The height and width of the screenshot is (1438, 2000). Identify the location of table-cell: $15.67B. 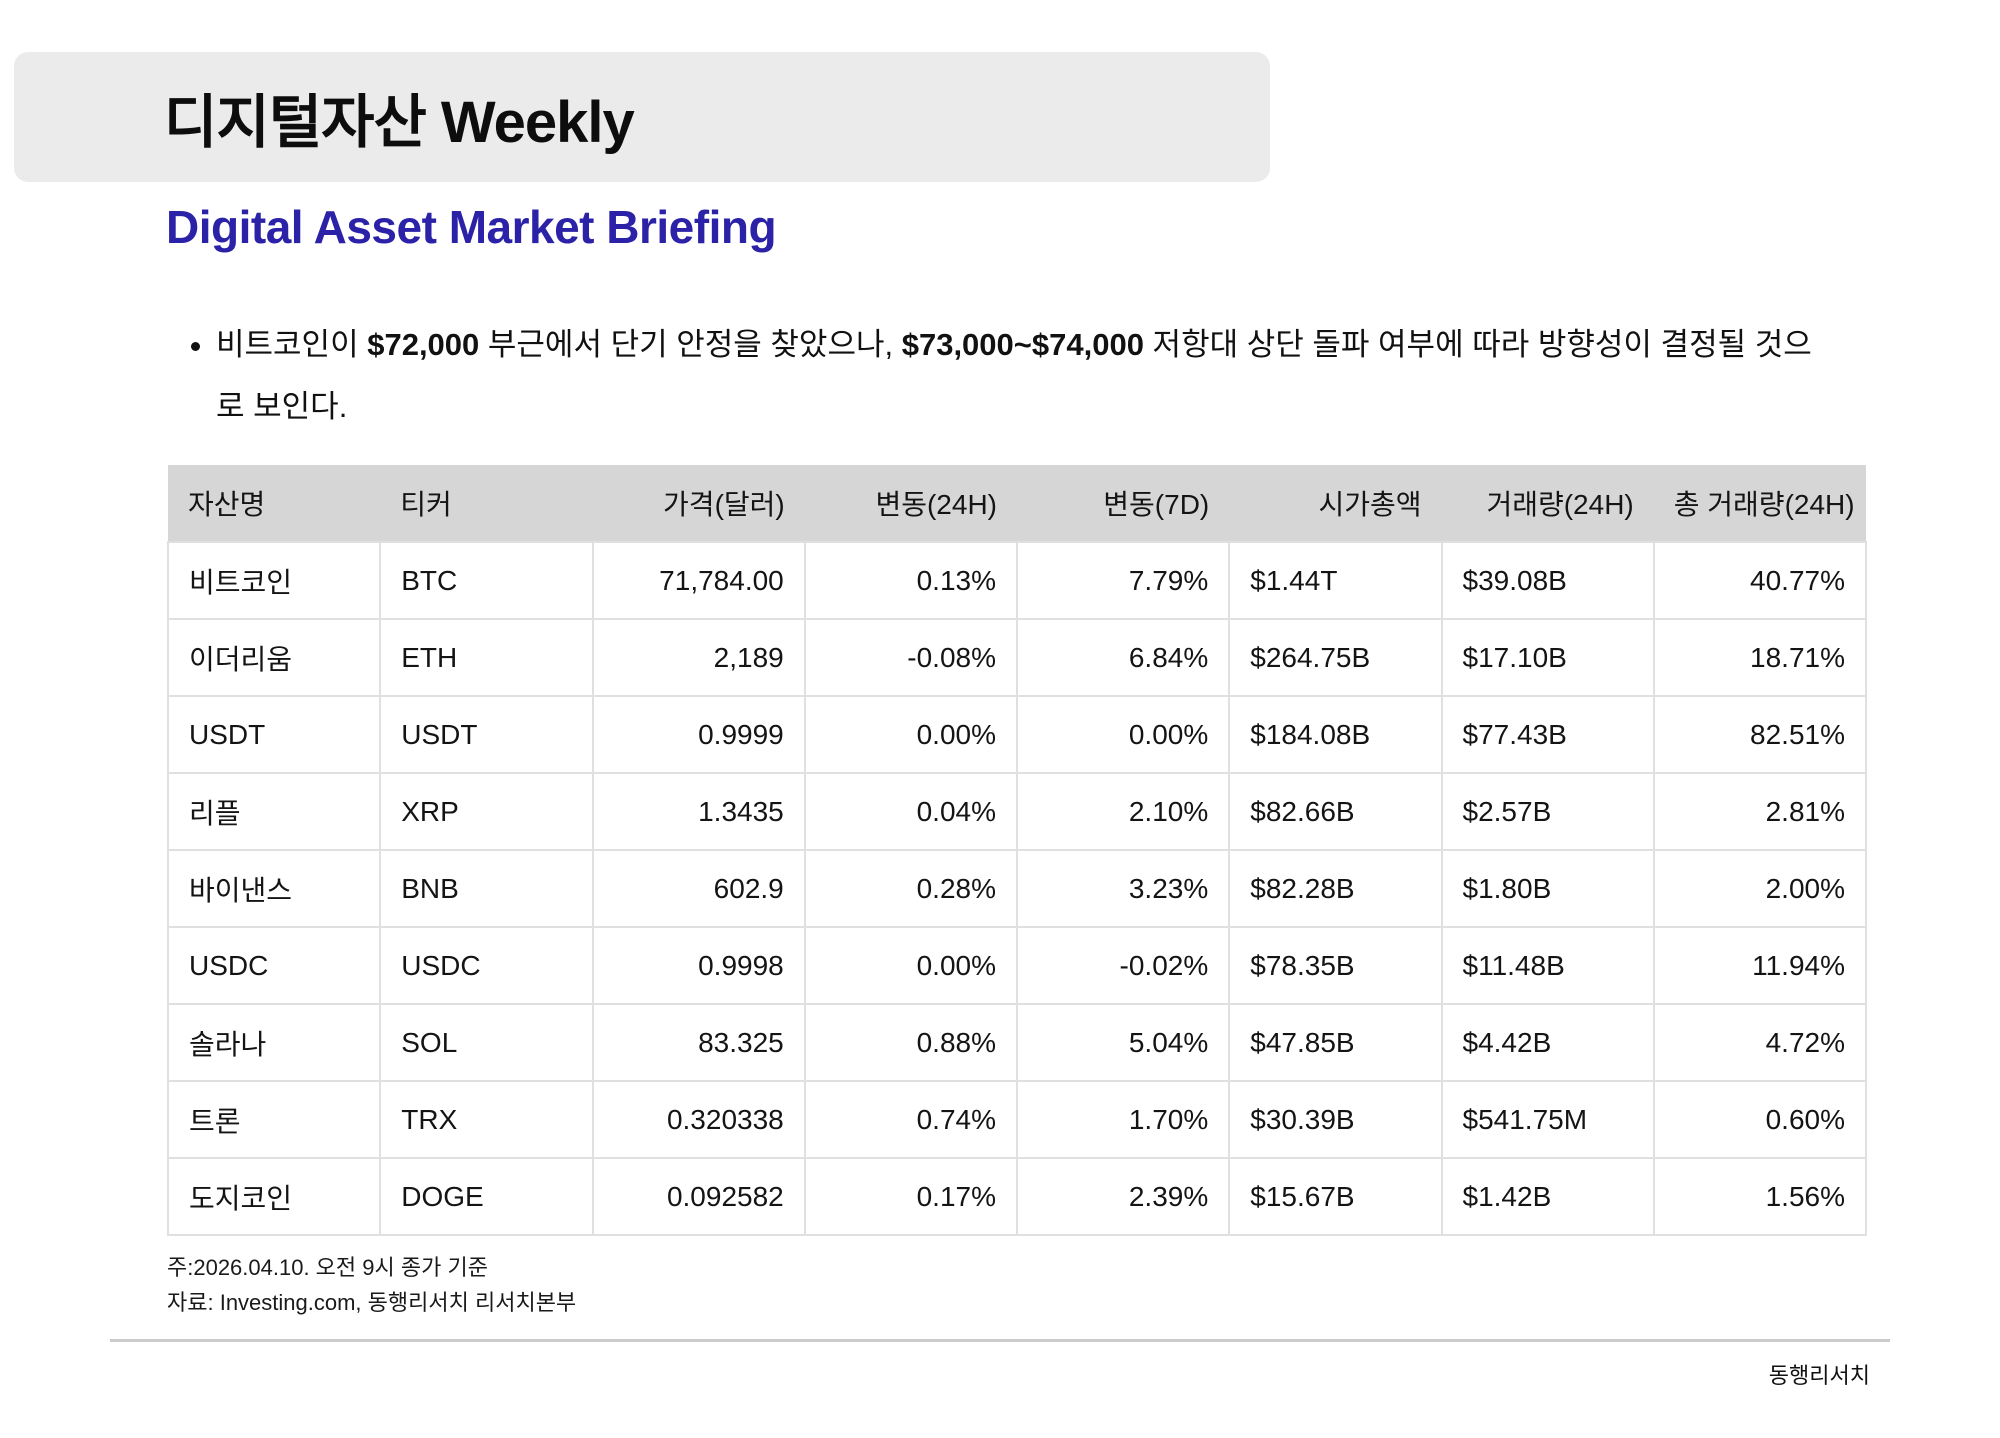
(1335, 1196).